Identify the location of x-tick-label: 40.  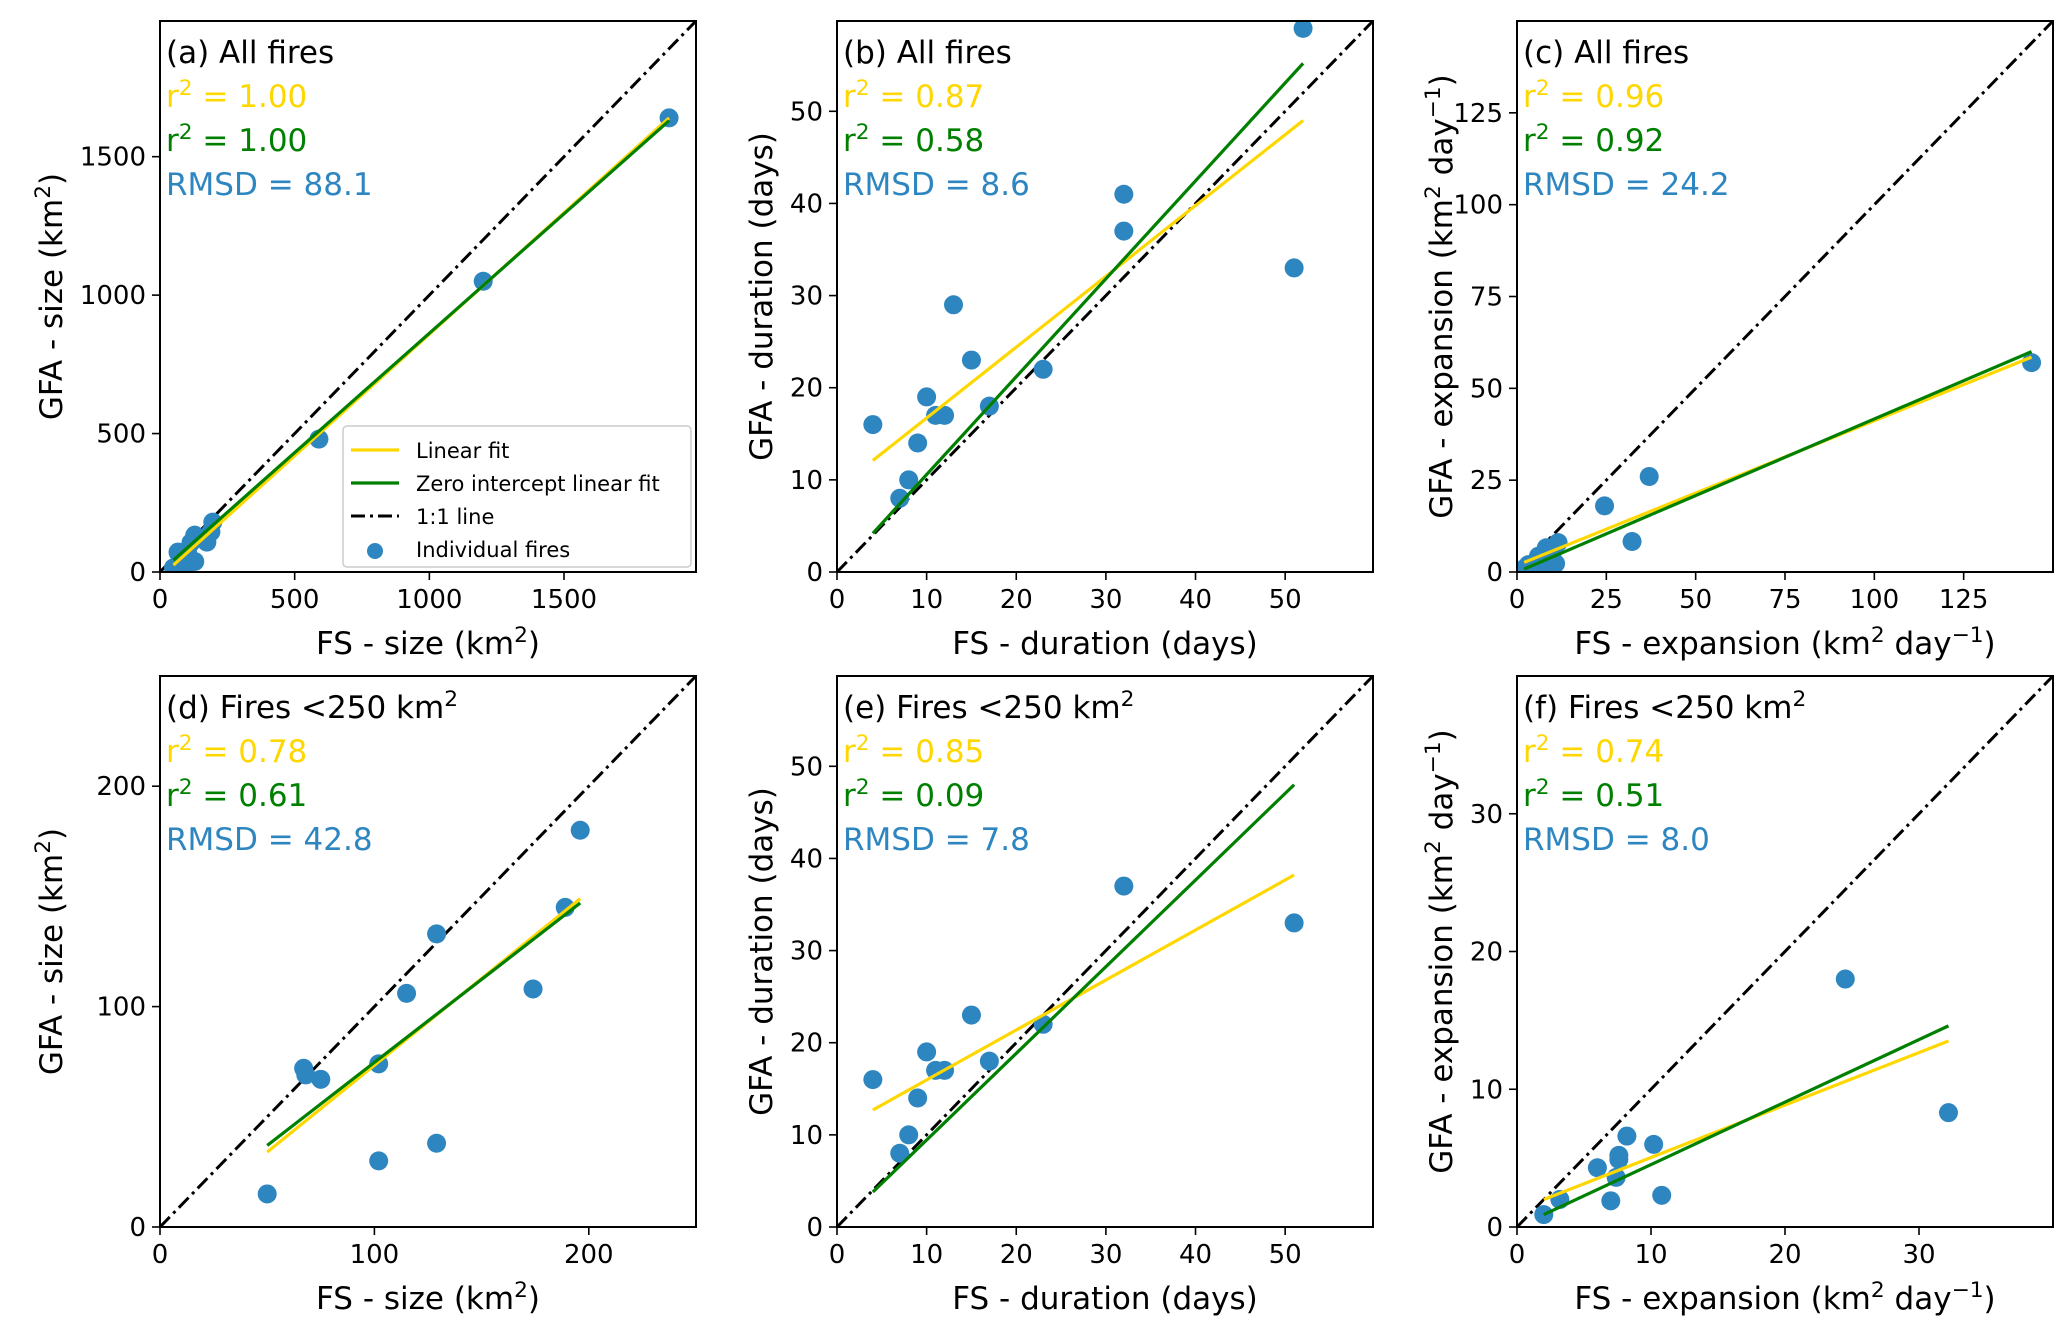
(1195, 600).